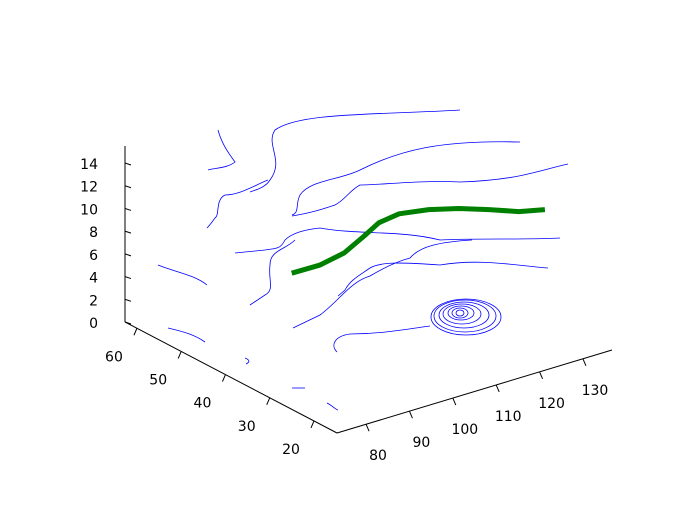 The width and height of the screenshot is (700, 525). What do you see at coordinates (93, 233) in the screenshot?
I see `z-tick-label: 8` at bounding box center [93, 233].